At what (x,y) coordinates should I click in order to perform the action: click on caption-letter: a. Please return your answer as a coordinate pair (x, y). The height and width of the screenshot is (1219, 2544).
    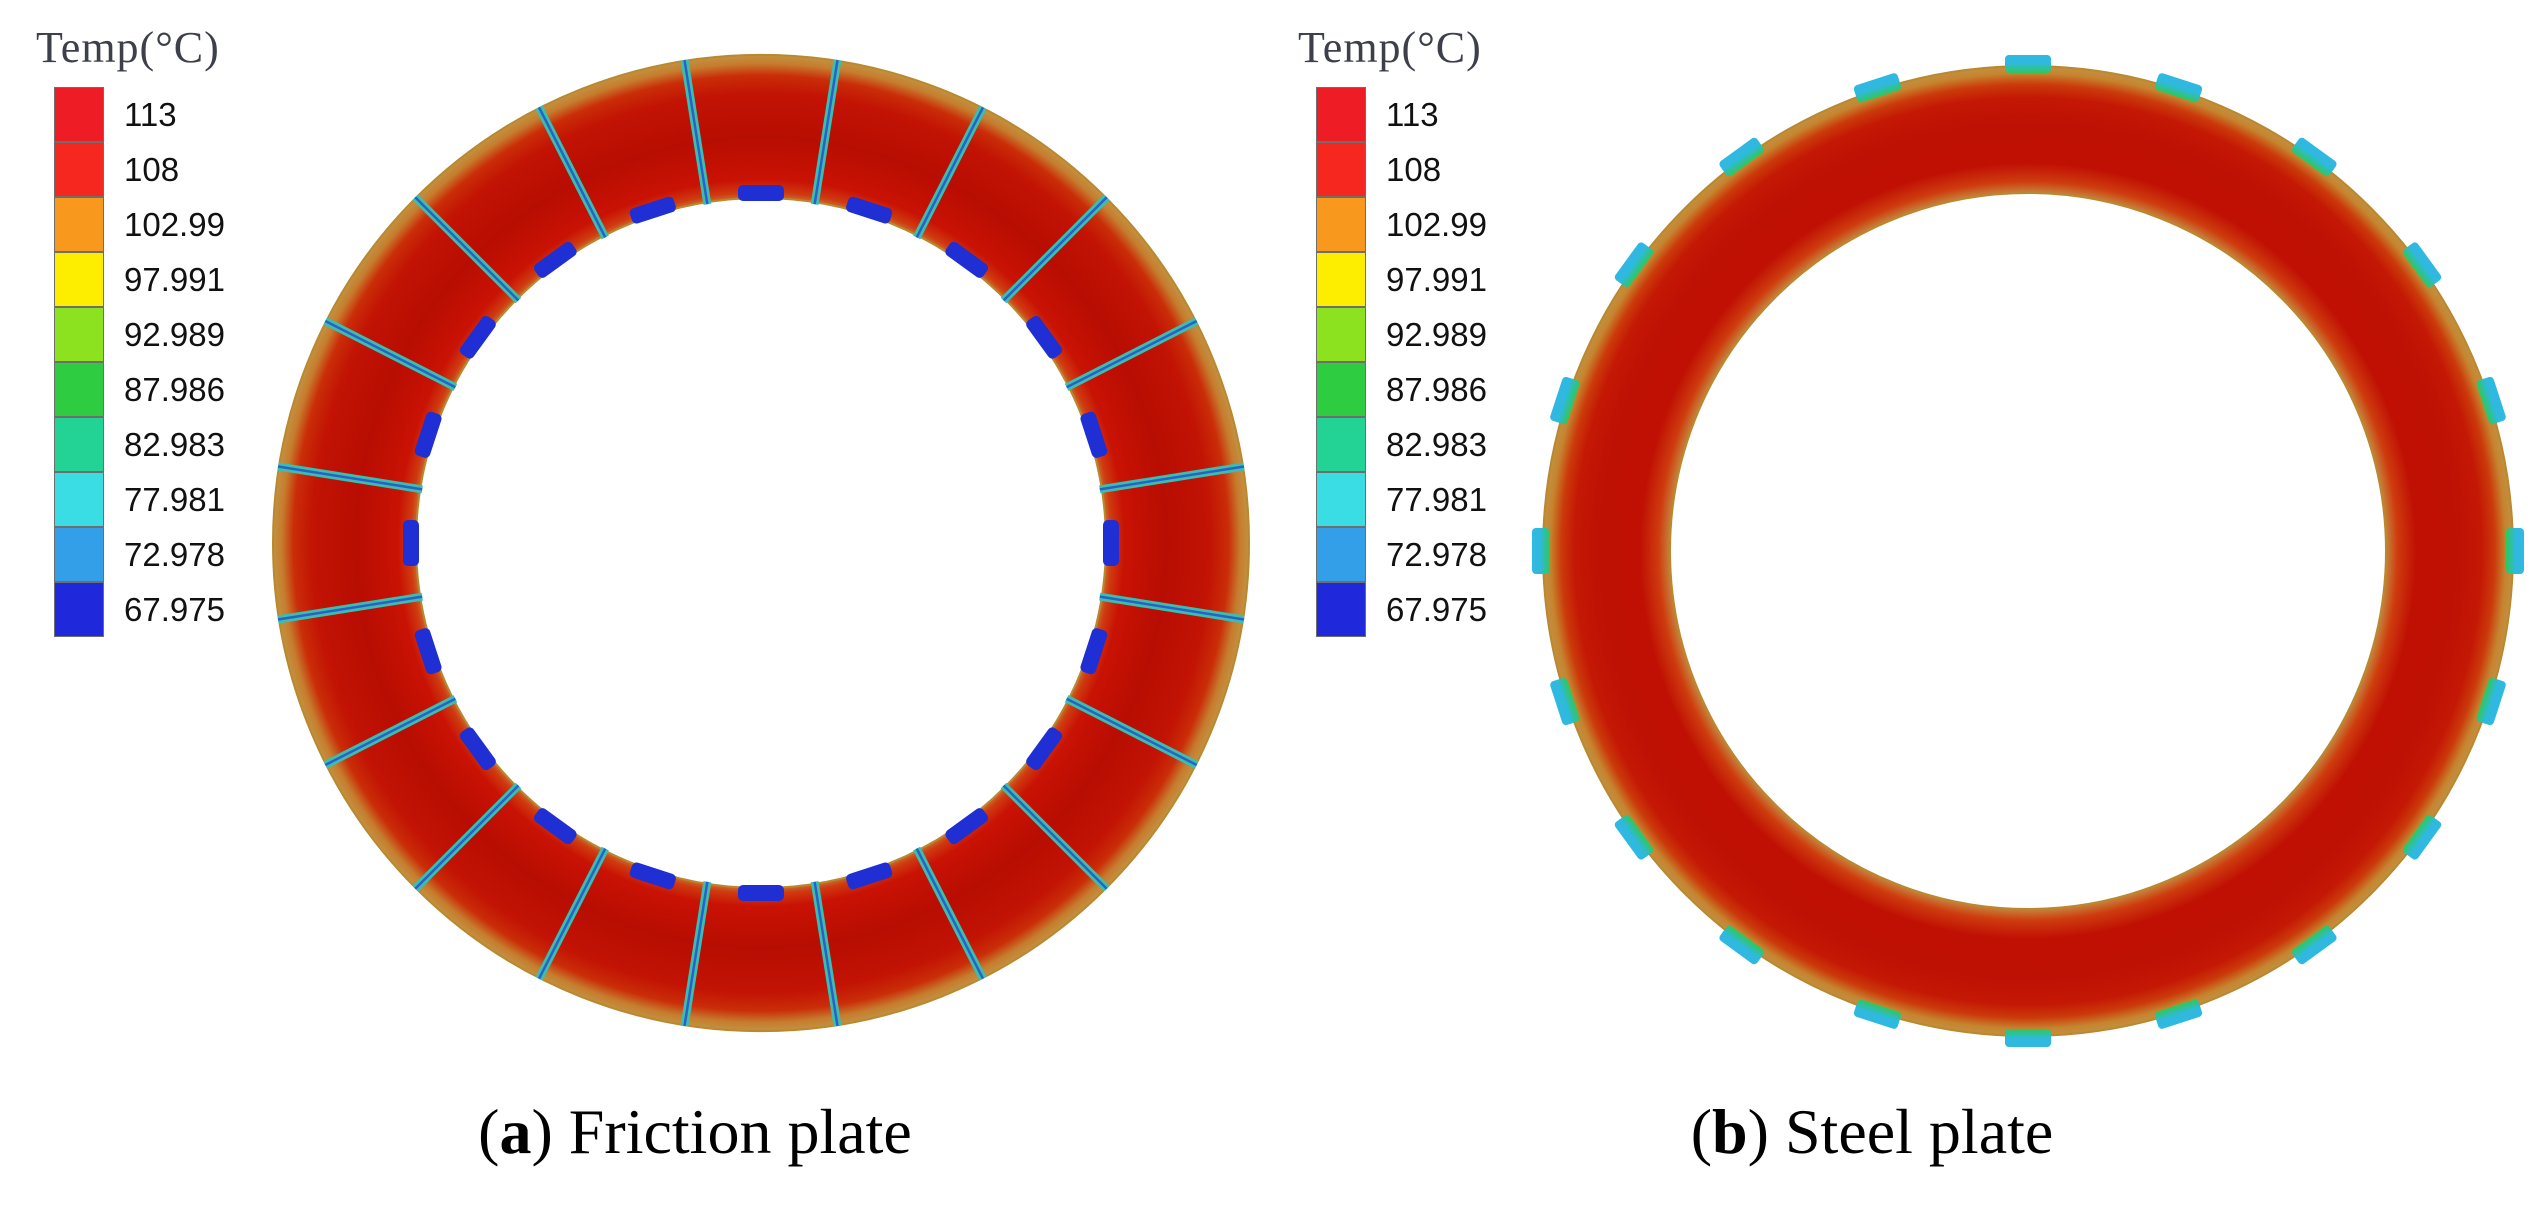
    Looking at the image, I should click on (515, 1131).